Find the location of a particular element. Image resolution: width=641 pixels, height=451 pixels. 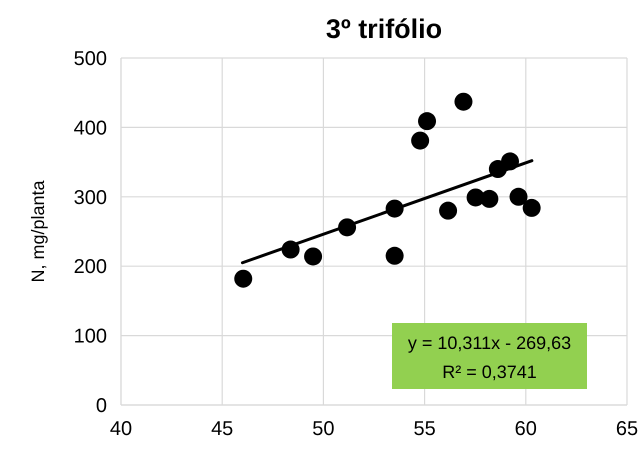

x-tick-label: 40 is located at coordinates (121, 429).